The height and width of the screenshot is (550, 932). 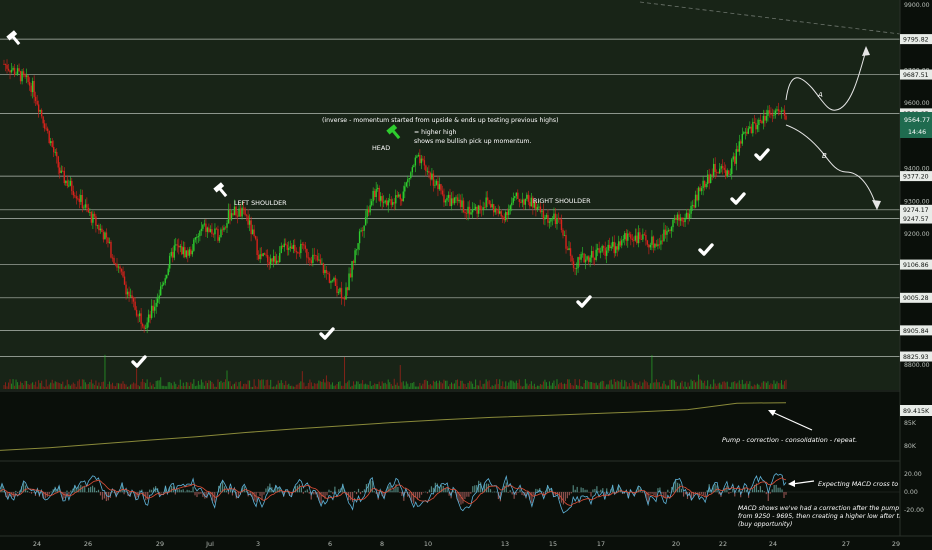 I want to click on time-tick-label: 10, so click(x=428, y=544).